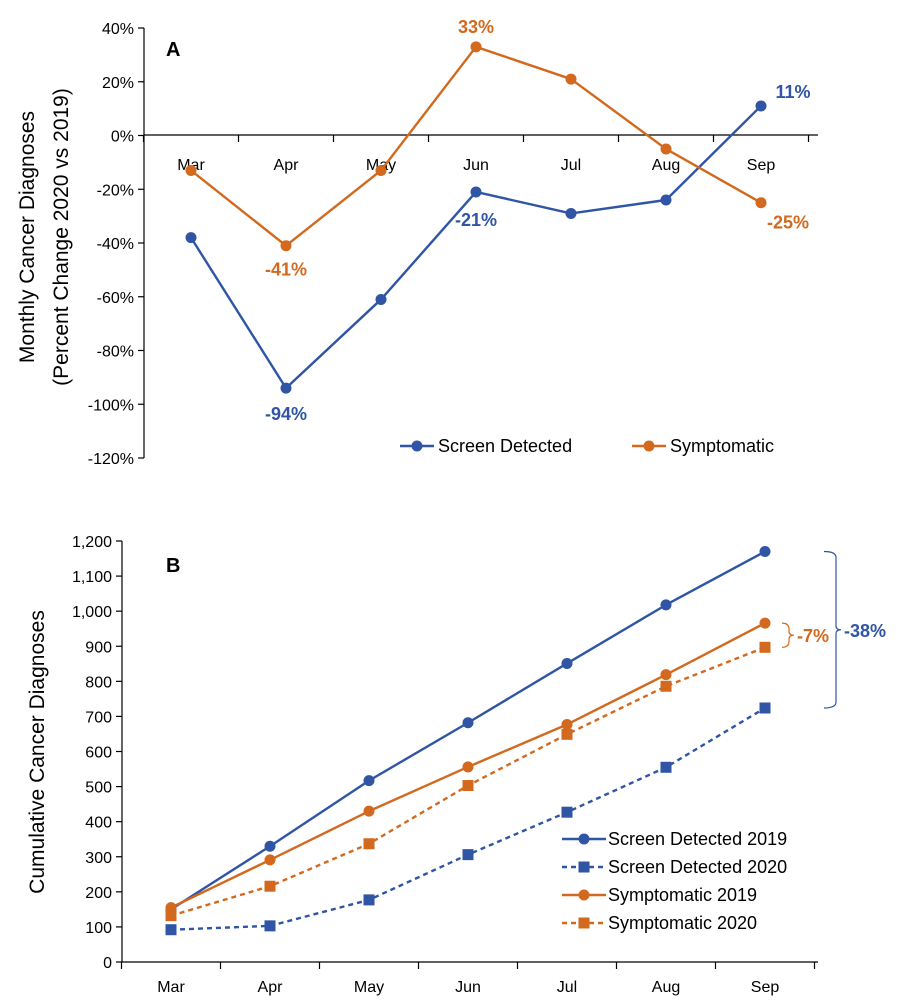 The height and width of the screenshot is (1003, 904). What do you see at coordinates (98, 788) in the screenshot?
I see `y-tick-label: 500` at bounding box center [98, 788].